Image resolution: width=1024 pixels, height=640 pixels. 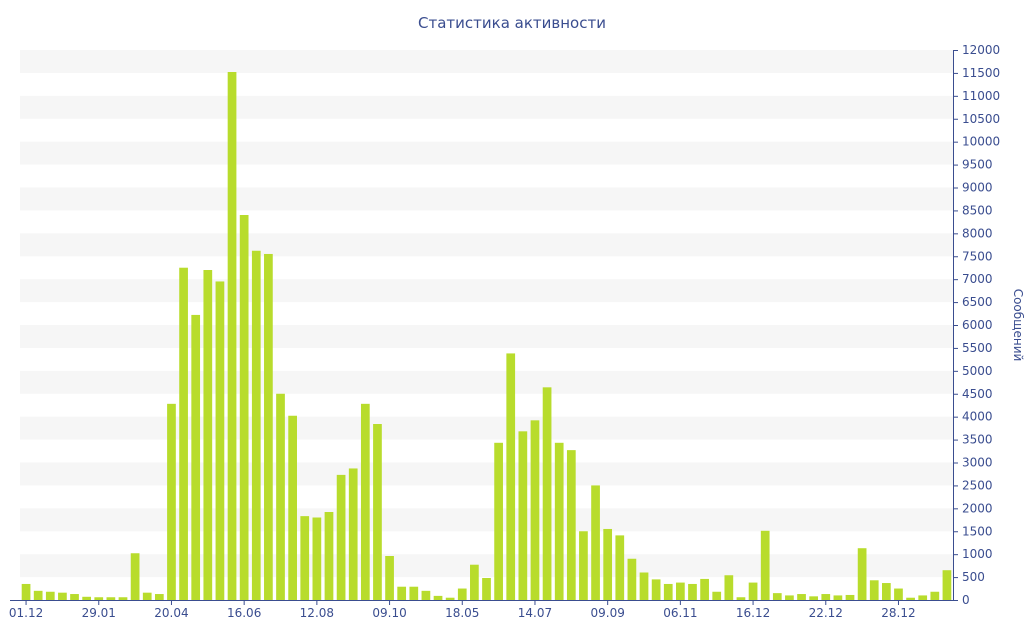 What do you see at coordinates (977, 531) in the screenshot?
I see `y-tick-label: 1500` at bounding box center [977, 531].